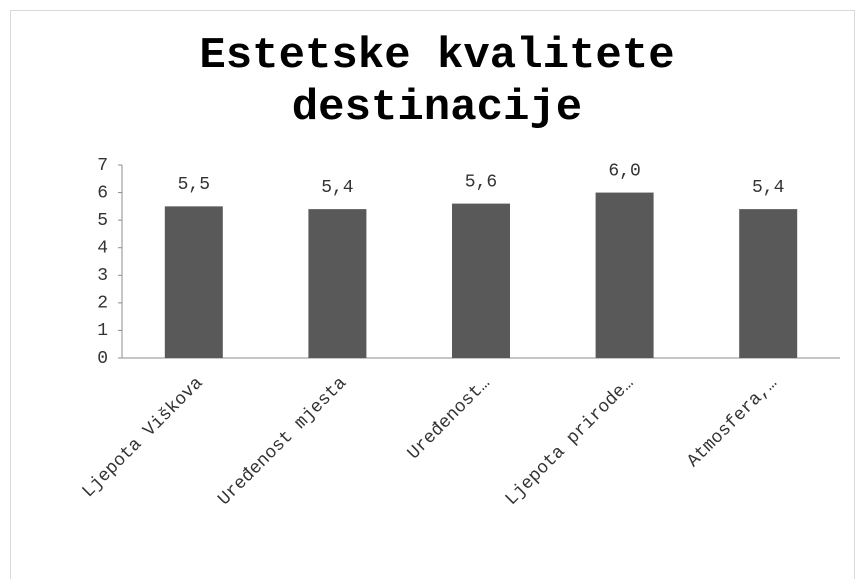  I want to click on y-tick-label: 7, so click(102, 166).